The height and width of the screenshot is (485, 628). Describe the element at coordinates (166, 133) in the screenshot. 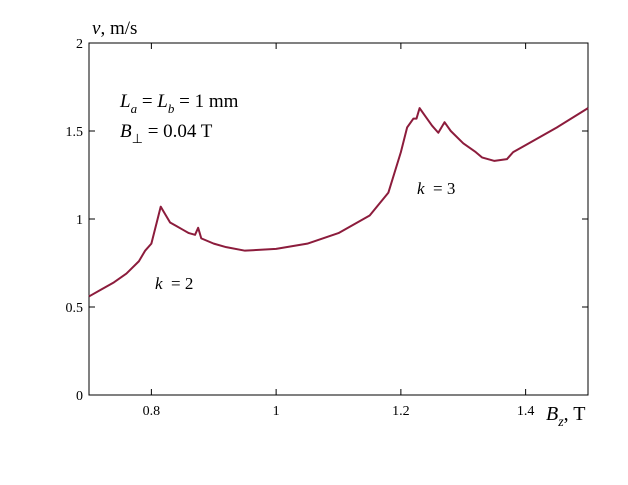

I see `annotation: B⊥ = 0.04 T` at that location.